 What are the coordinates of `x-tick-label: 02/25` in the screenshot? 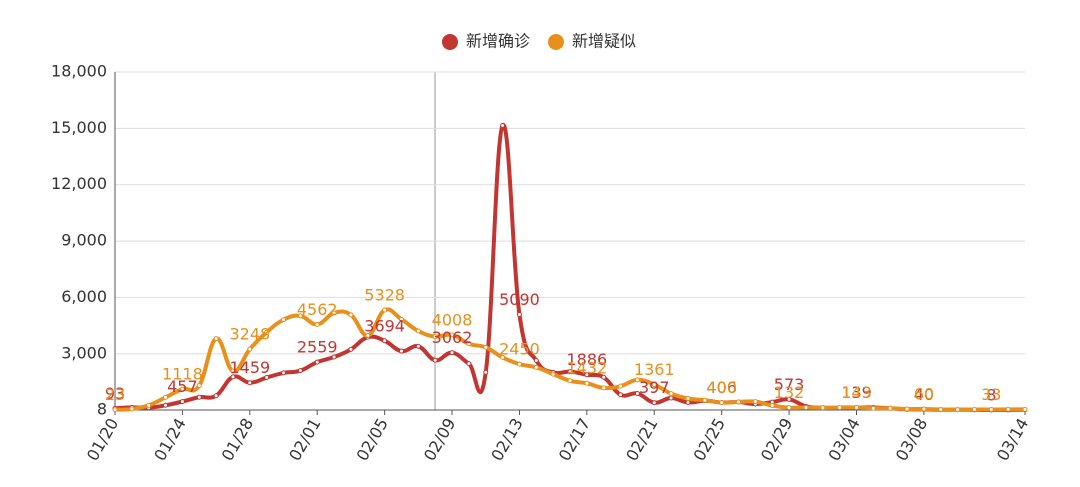 It's located at (710, 439).